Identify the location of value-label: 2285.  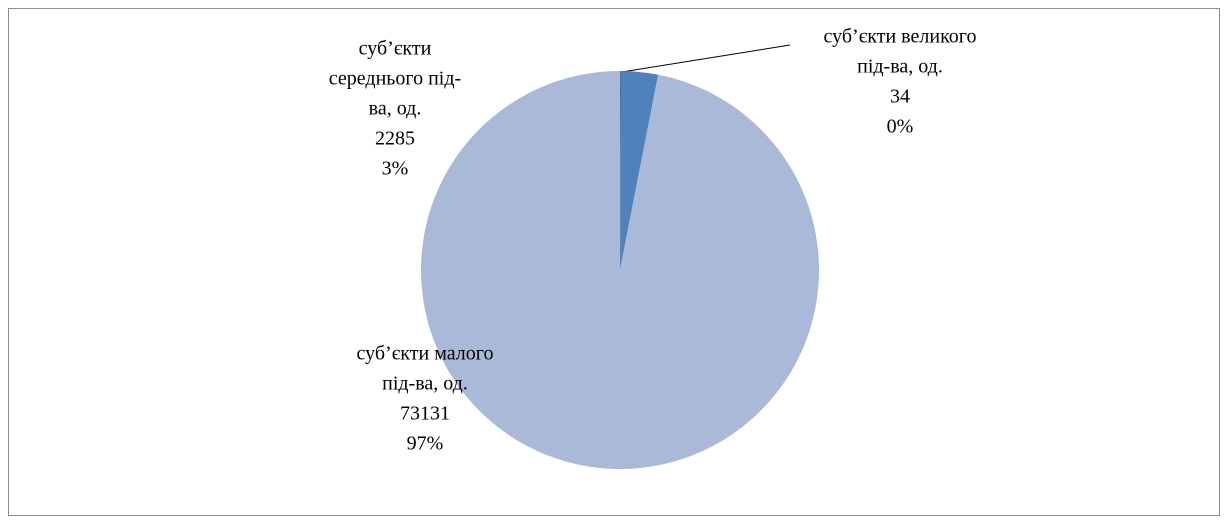
(395, 139).